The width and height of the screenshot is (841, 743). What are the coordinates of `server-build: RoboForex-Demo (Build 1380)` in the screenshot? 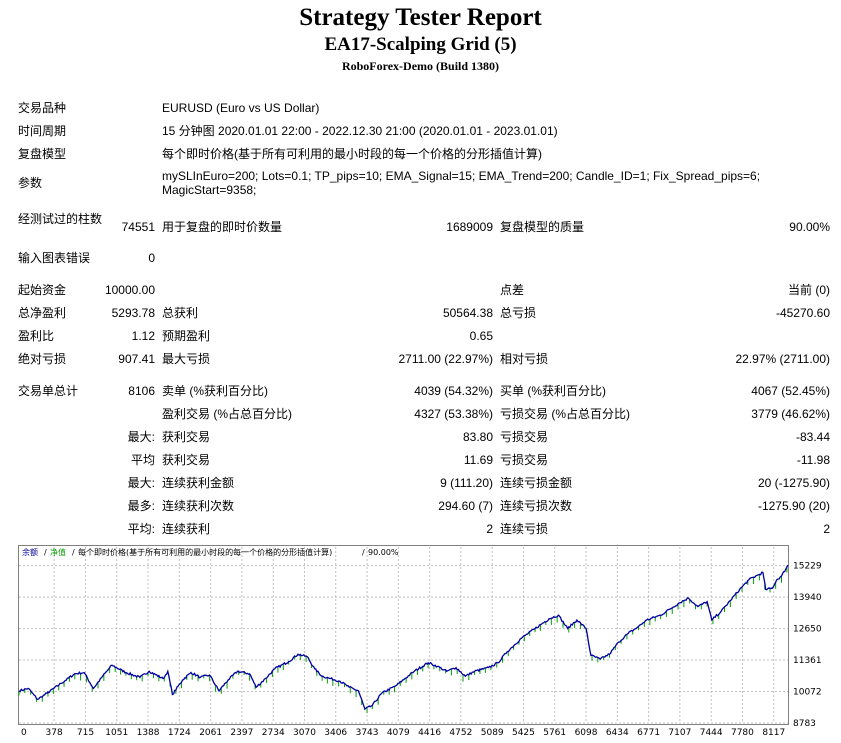 It's located at (420, 66).